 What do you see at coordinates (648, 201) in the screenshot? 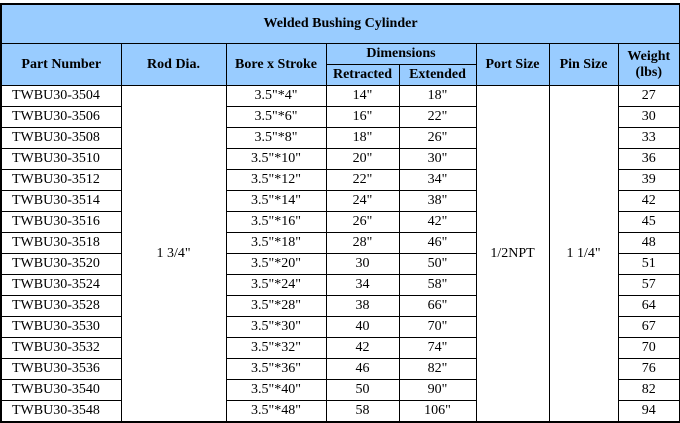
I see `cell-weight: 42` at bounding box center [648, 201].